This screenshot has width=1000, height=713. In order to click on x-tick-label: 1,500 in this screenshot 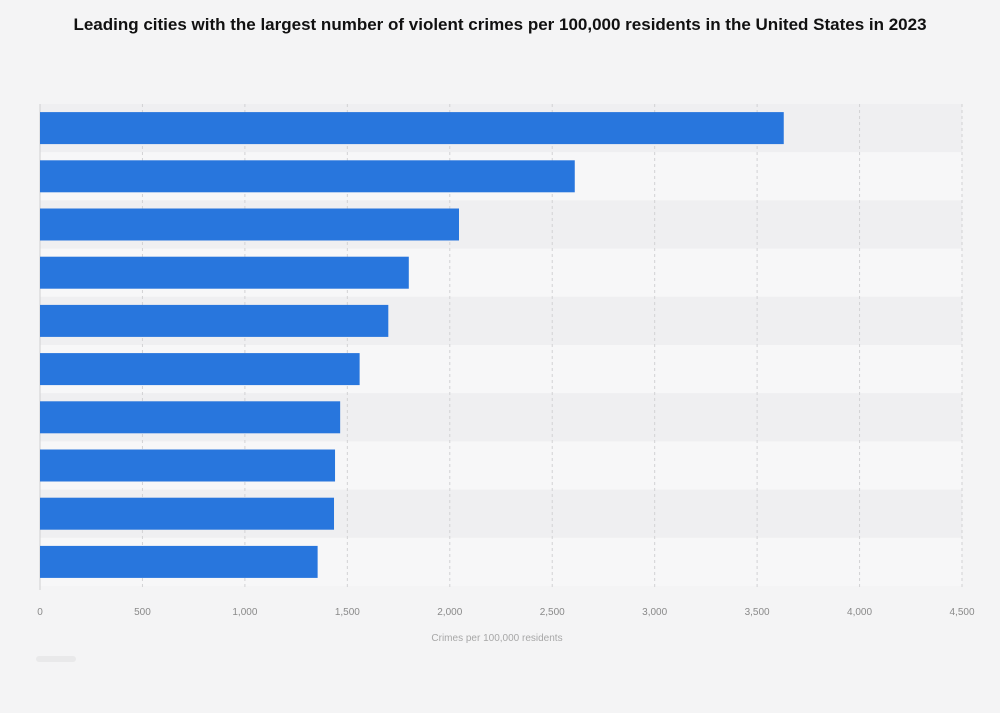, I will do `click(347, 612)`.